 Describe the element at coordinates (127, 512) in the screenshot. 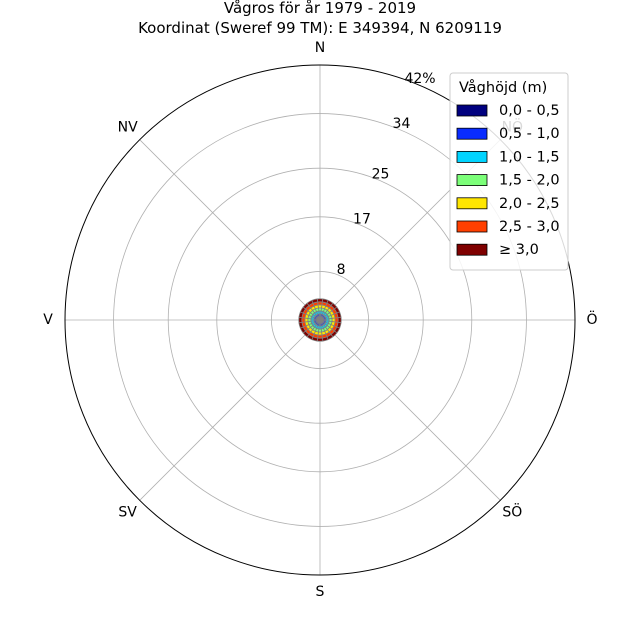

I see `direction-label: SV` at that location.